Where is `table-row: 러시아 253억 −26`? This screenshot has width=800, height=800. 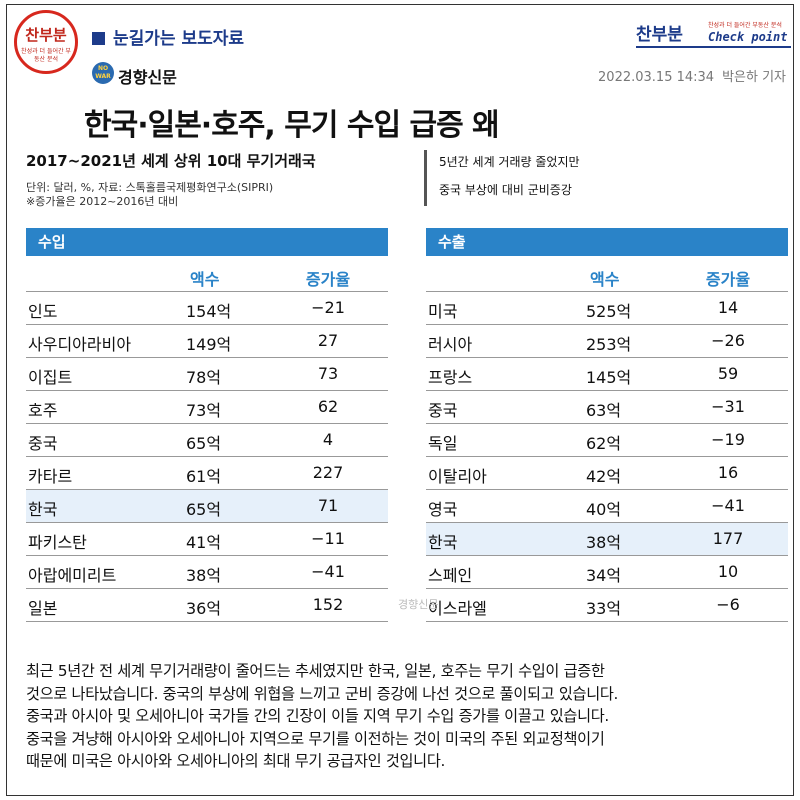 table-row: 러시아 253억 −26 is located at coordinates (607, 341).